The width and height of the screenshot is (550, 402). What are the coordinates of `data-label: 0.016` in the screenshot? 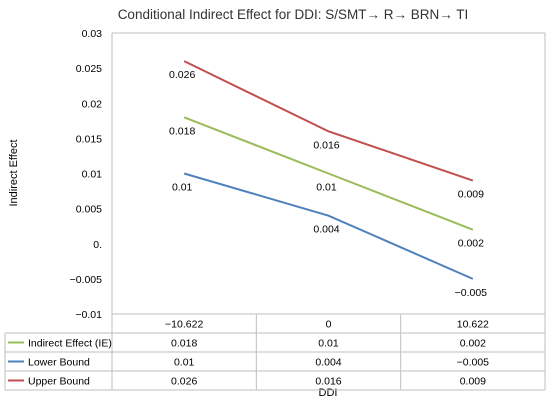 It's located at (326, 145).